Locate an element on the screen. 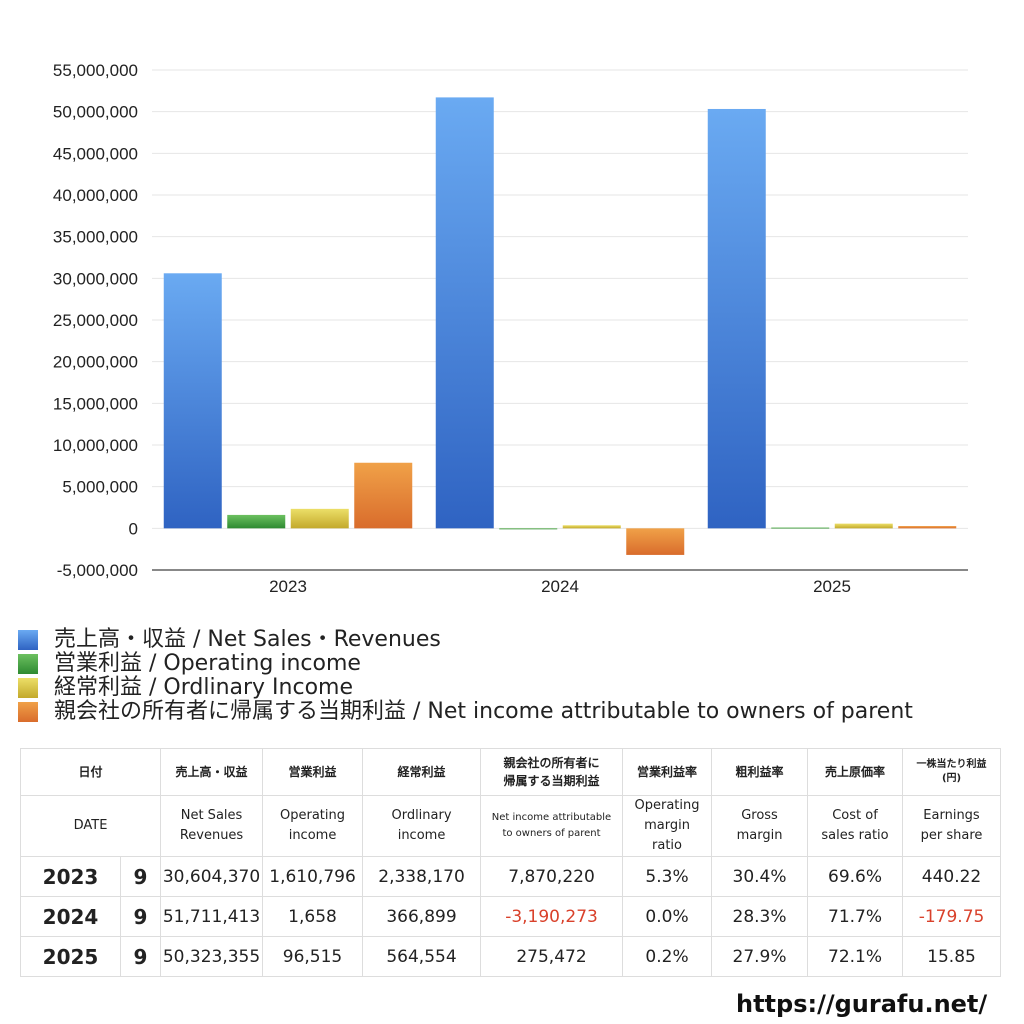 The image size is (1024, 1024). header-gm-en-line2: margin is located at coordinates (759, 835).